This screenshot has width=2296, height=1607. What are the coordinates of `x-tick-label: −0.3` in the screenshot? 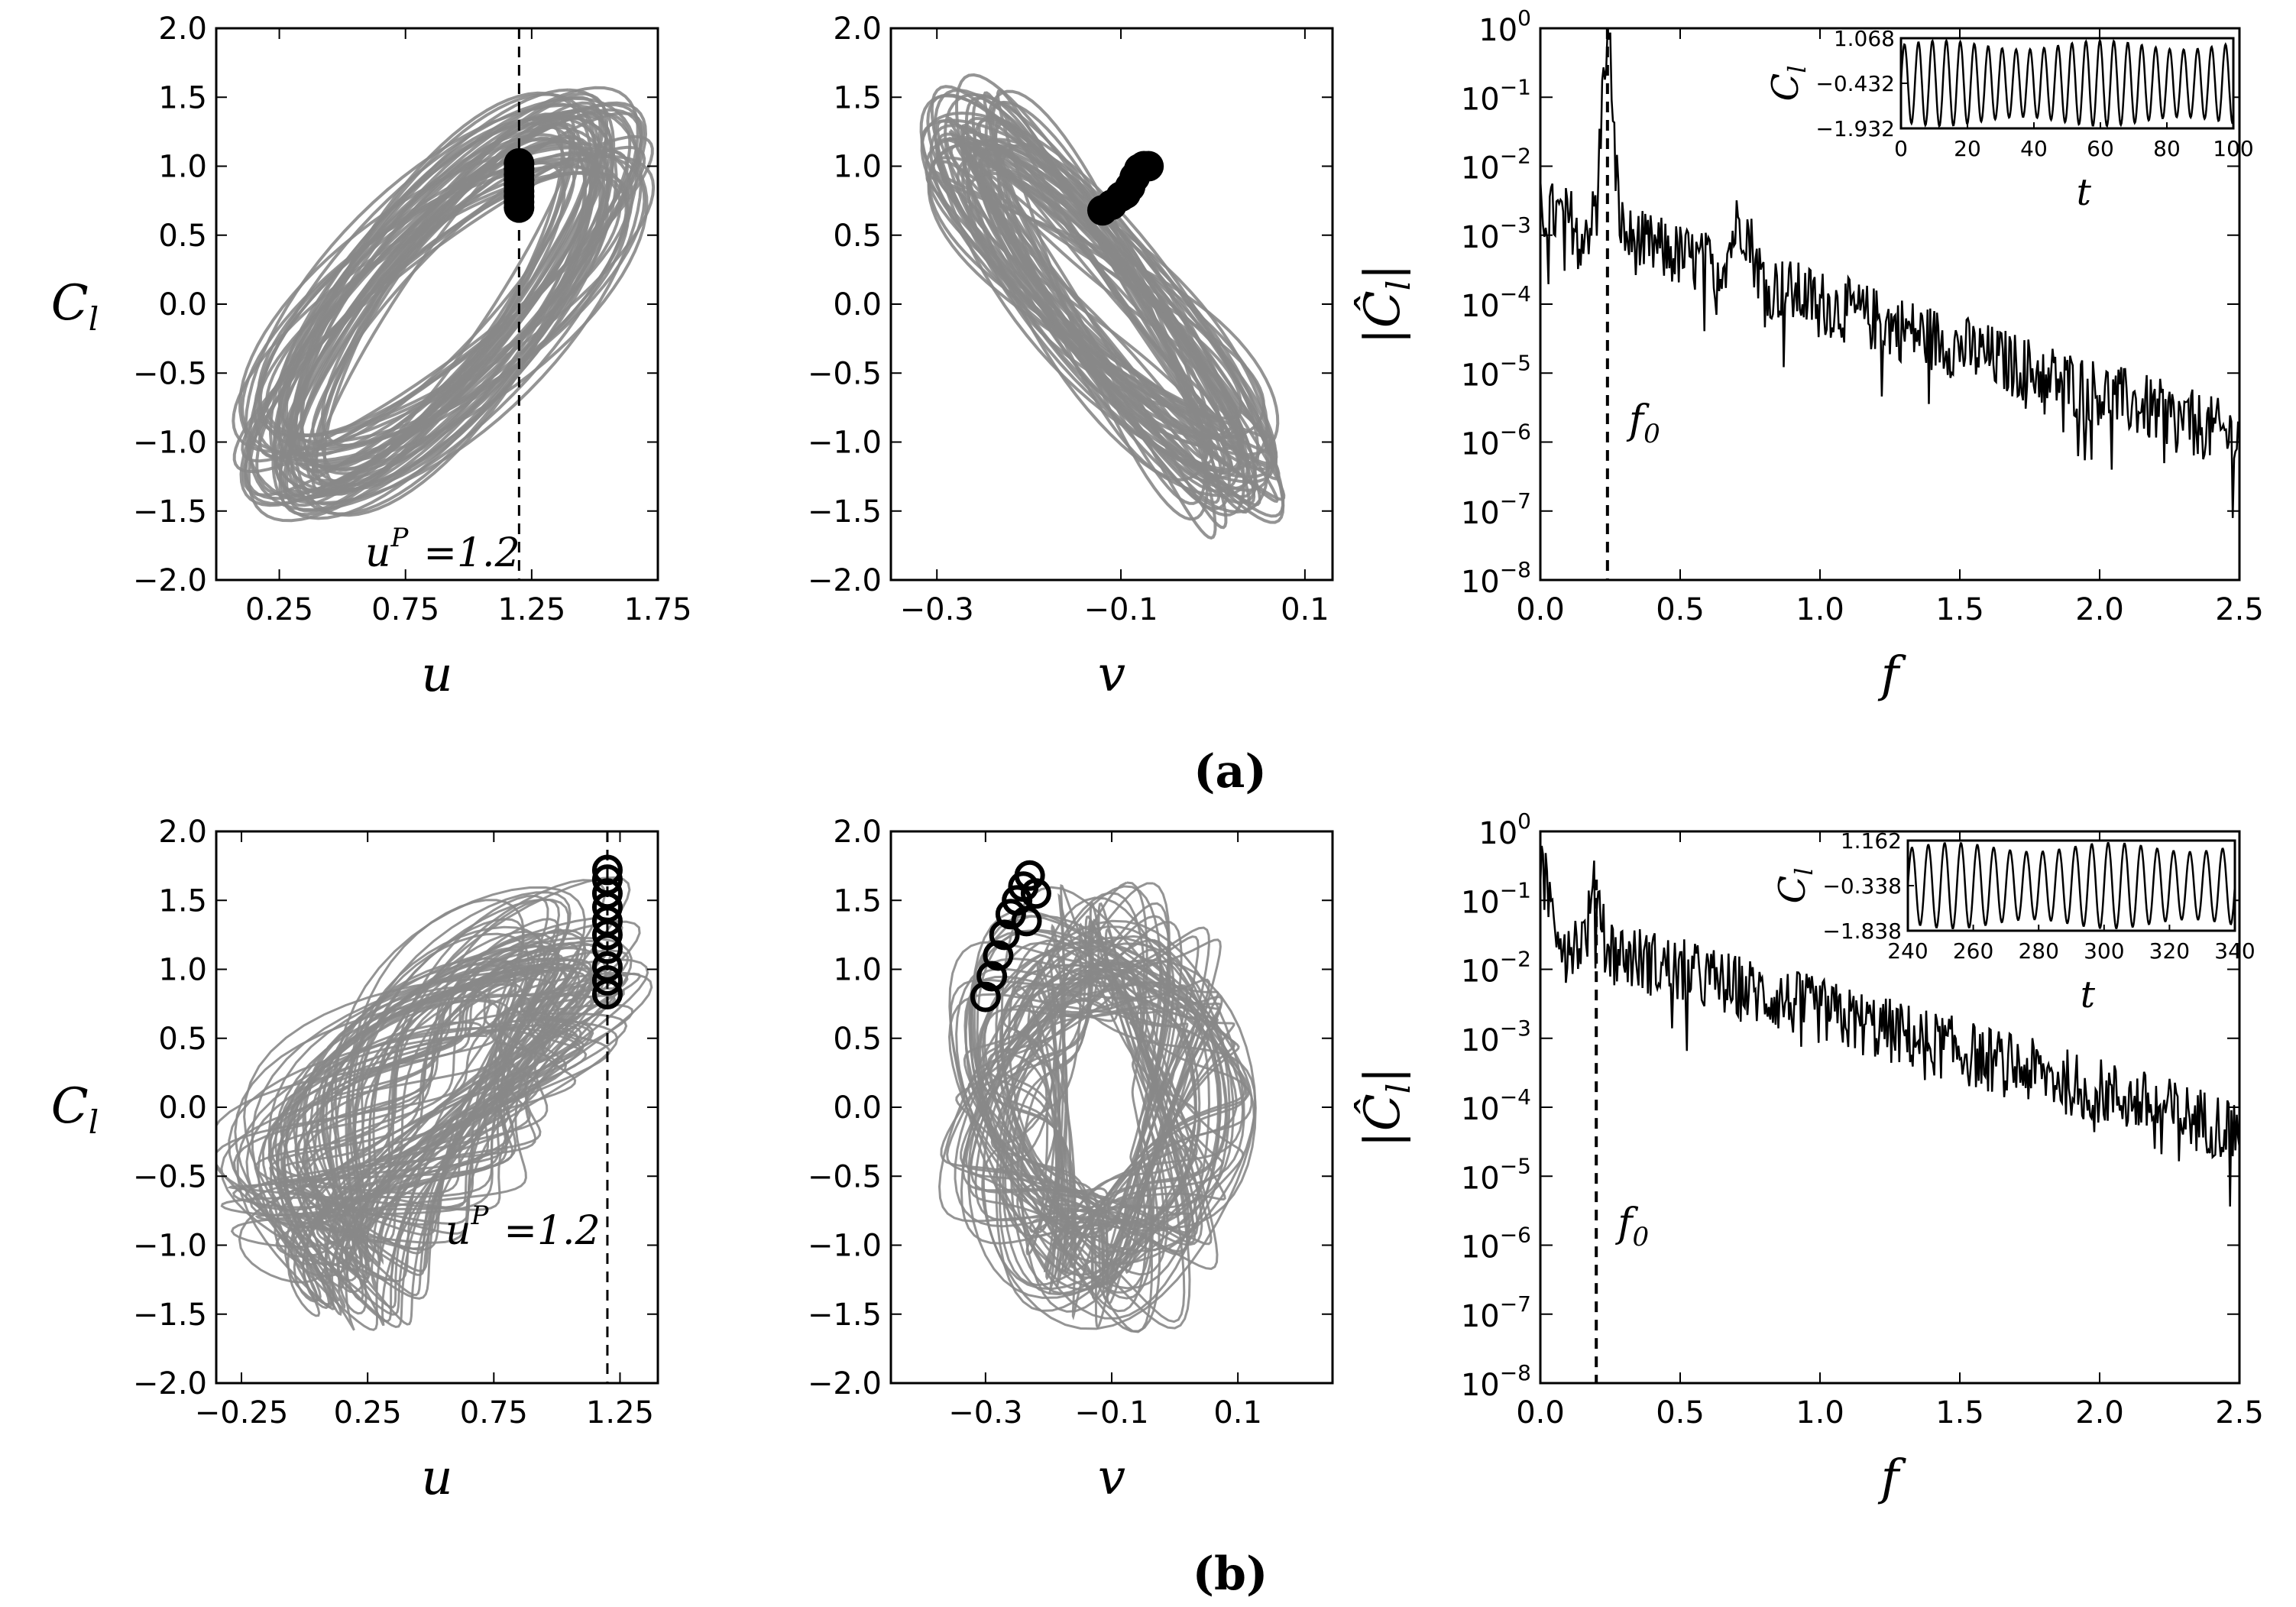 It's located at (985, 1413).